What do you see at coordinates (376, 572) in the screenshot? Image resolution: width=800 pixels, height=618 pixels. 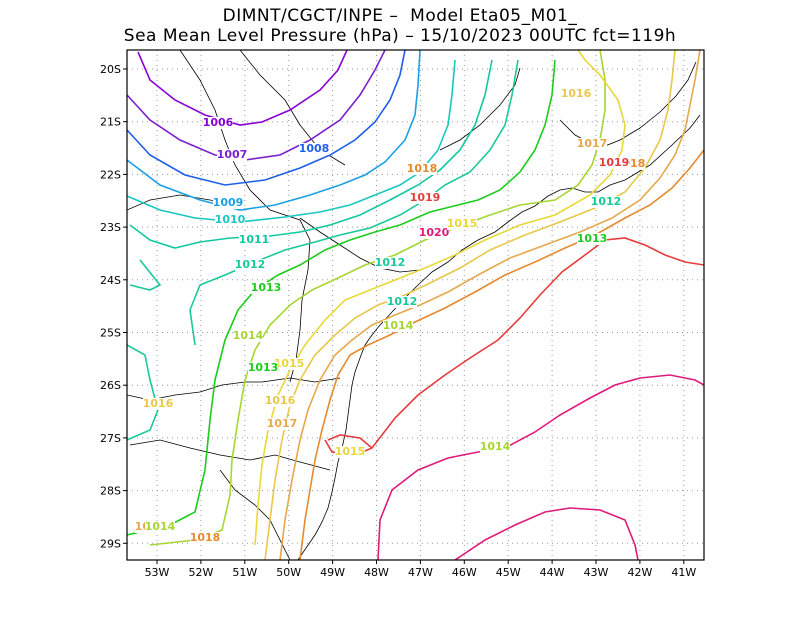 I see `lon-tick-label: 48W` at bounding box center [376, 572].